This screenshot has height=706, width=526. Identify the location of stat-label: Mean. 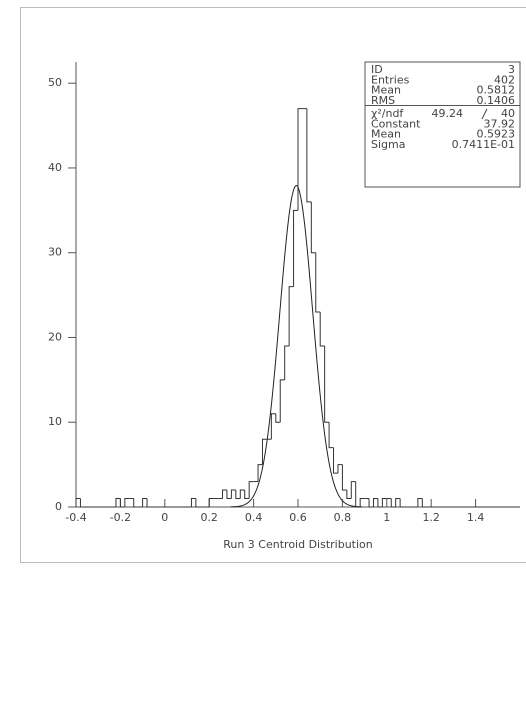
(386, 90).